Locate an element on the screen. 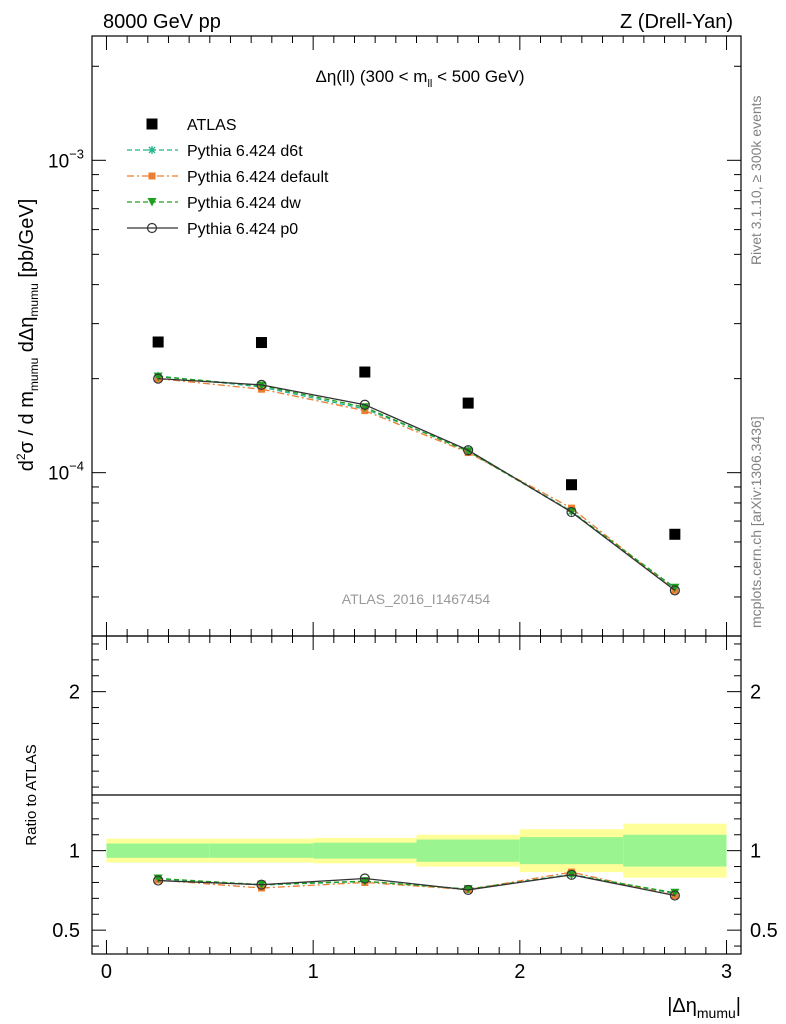 This screenshot has height=1024, width=786. ratio-ytick-label: 2 is located at coordinates (74, 693).